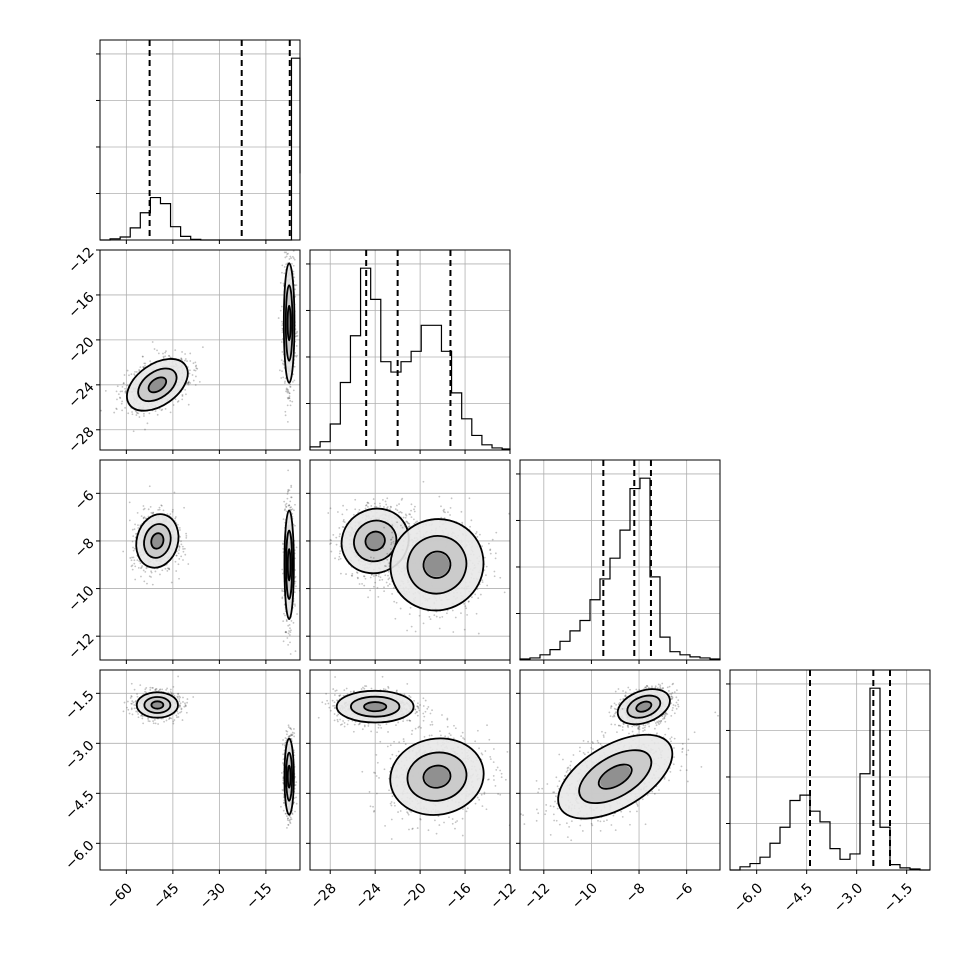  Describe the element at coordinates (81, 599) in the screenshot. I see `y-tick-label: −10` at that location.